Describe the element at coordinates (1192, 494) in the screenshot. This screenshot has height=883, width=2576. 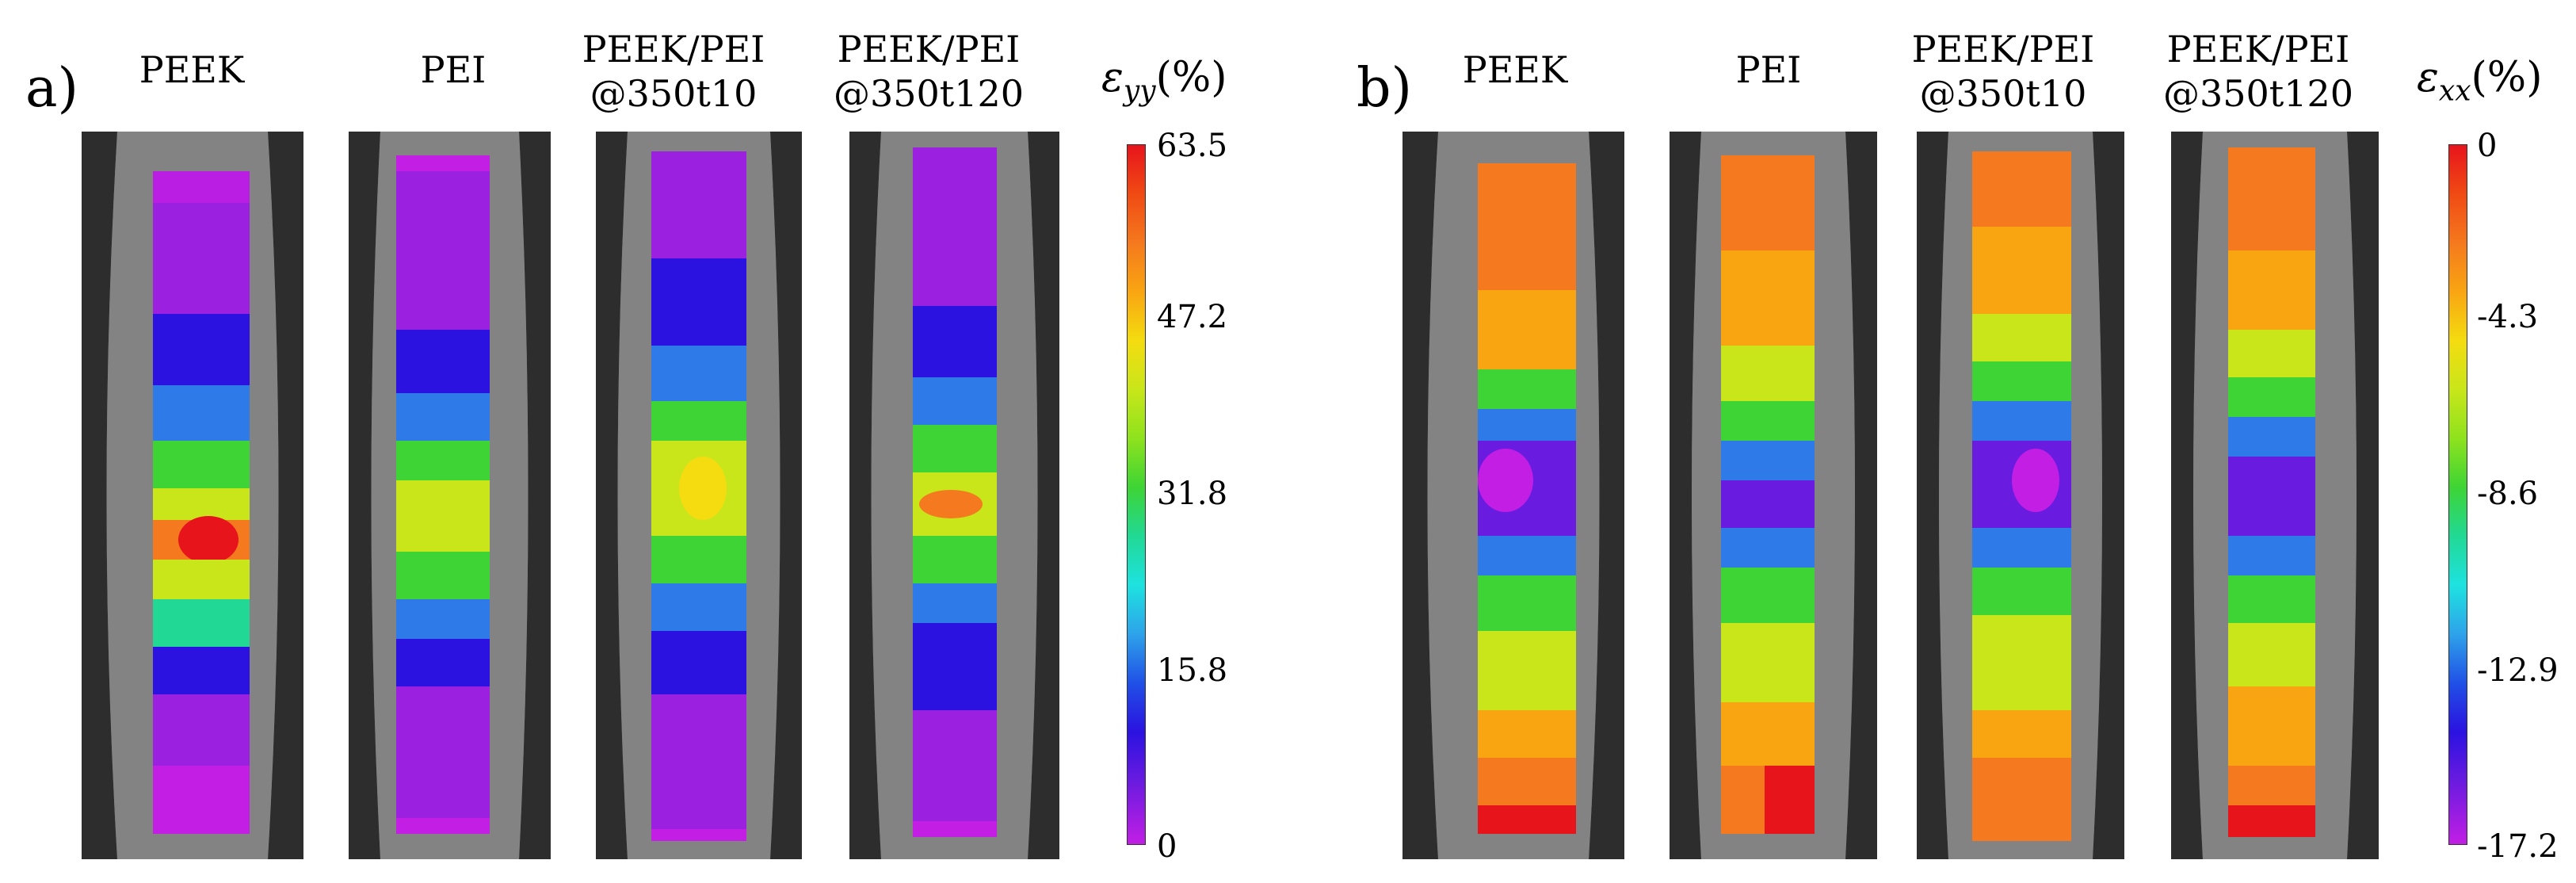
I see `colorbar-tick-label: 31.8` at that location.